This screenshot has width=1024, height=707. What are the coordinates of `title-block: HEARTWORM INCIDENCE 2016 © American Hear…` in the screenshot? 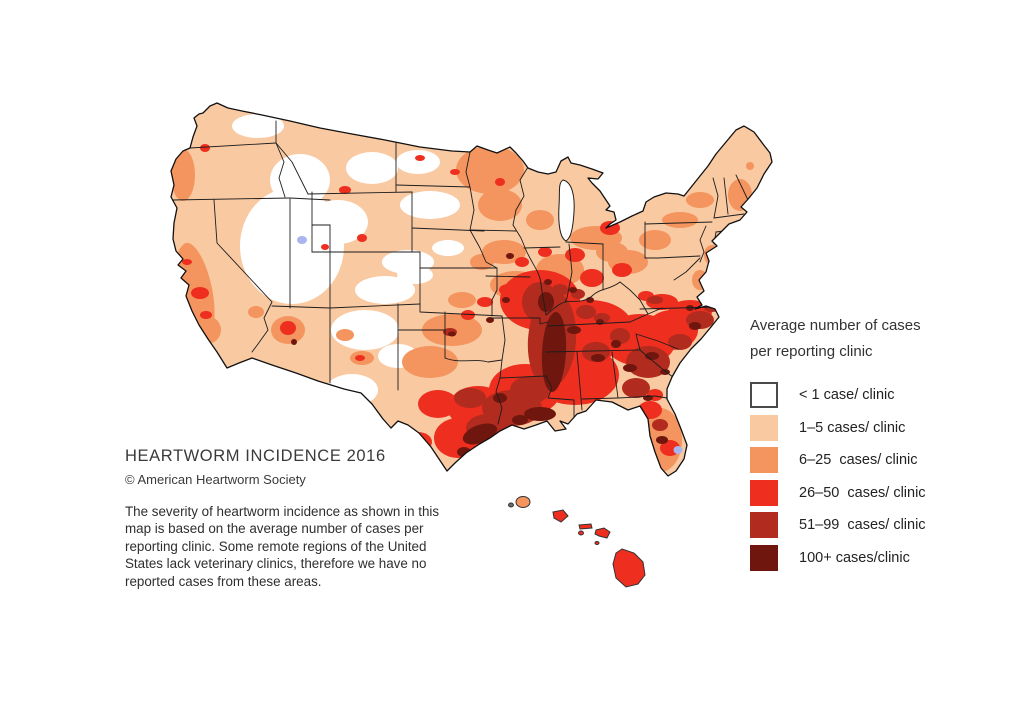 It's located at (295, 467).